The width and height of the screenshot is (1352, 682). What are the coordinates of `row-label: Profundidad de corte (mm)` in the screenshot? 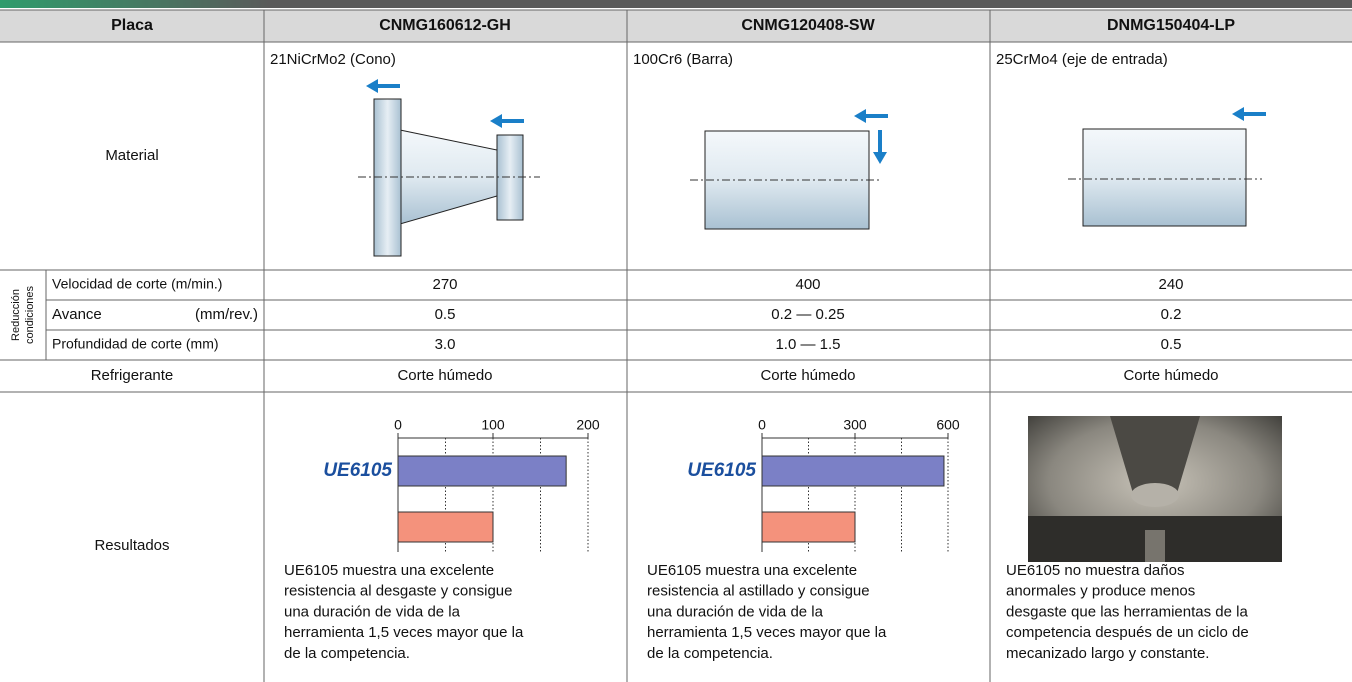 It's located at (135, 344).